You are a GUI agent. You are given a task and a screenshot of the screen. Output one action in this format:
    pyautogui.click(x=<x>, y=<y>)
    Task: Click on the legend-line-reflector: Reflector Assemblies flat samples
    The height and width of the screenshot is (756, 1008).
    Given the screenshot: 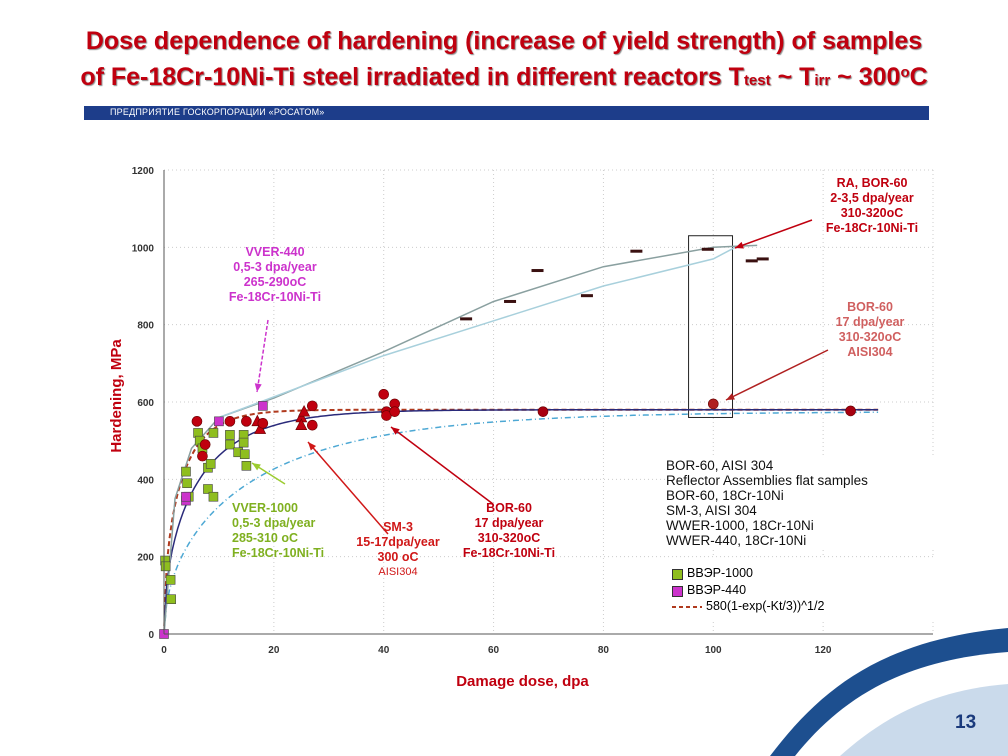 What is the action you would take?
    pyautogui.click(x=767, y=480)
    